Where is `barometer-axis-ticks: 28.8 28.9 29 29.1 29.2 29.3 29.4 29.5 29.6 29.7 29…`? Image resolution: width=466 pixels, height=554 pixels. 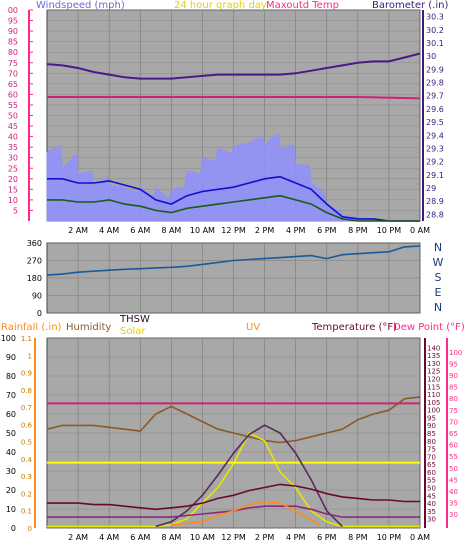
barometer-axis-ticks: 28.8 28.9 29 29.1 29.2 29.3 29.4 29.5 29.6 29.7 29… is located at coordinates (435, 116).